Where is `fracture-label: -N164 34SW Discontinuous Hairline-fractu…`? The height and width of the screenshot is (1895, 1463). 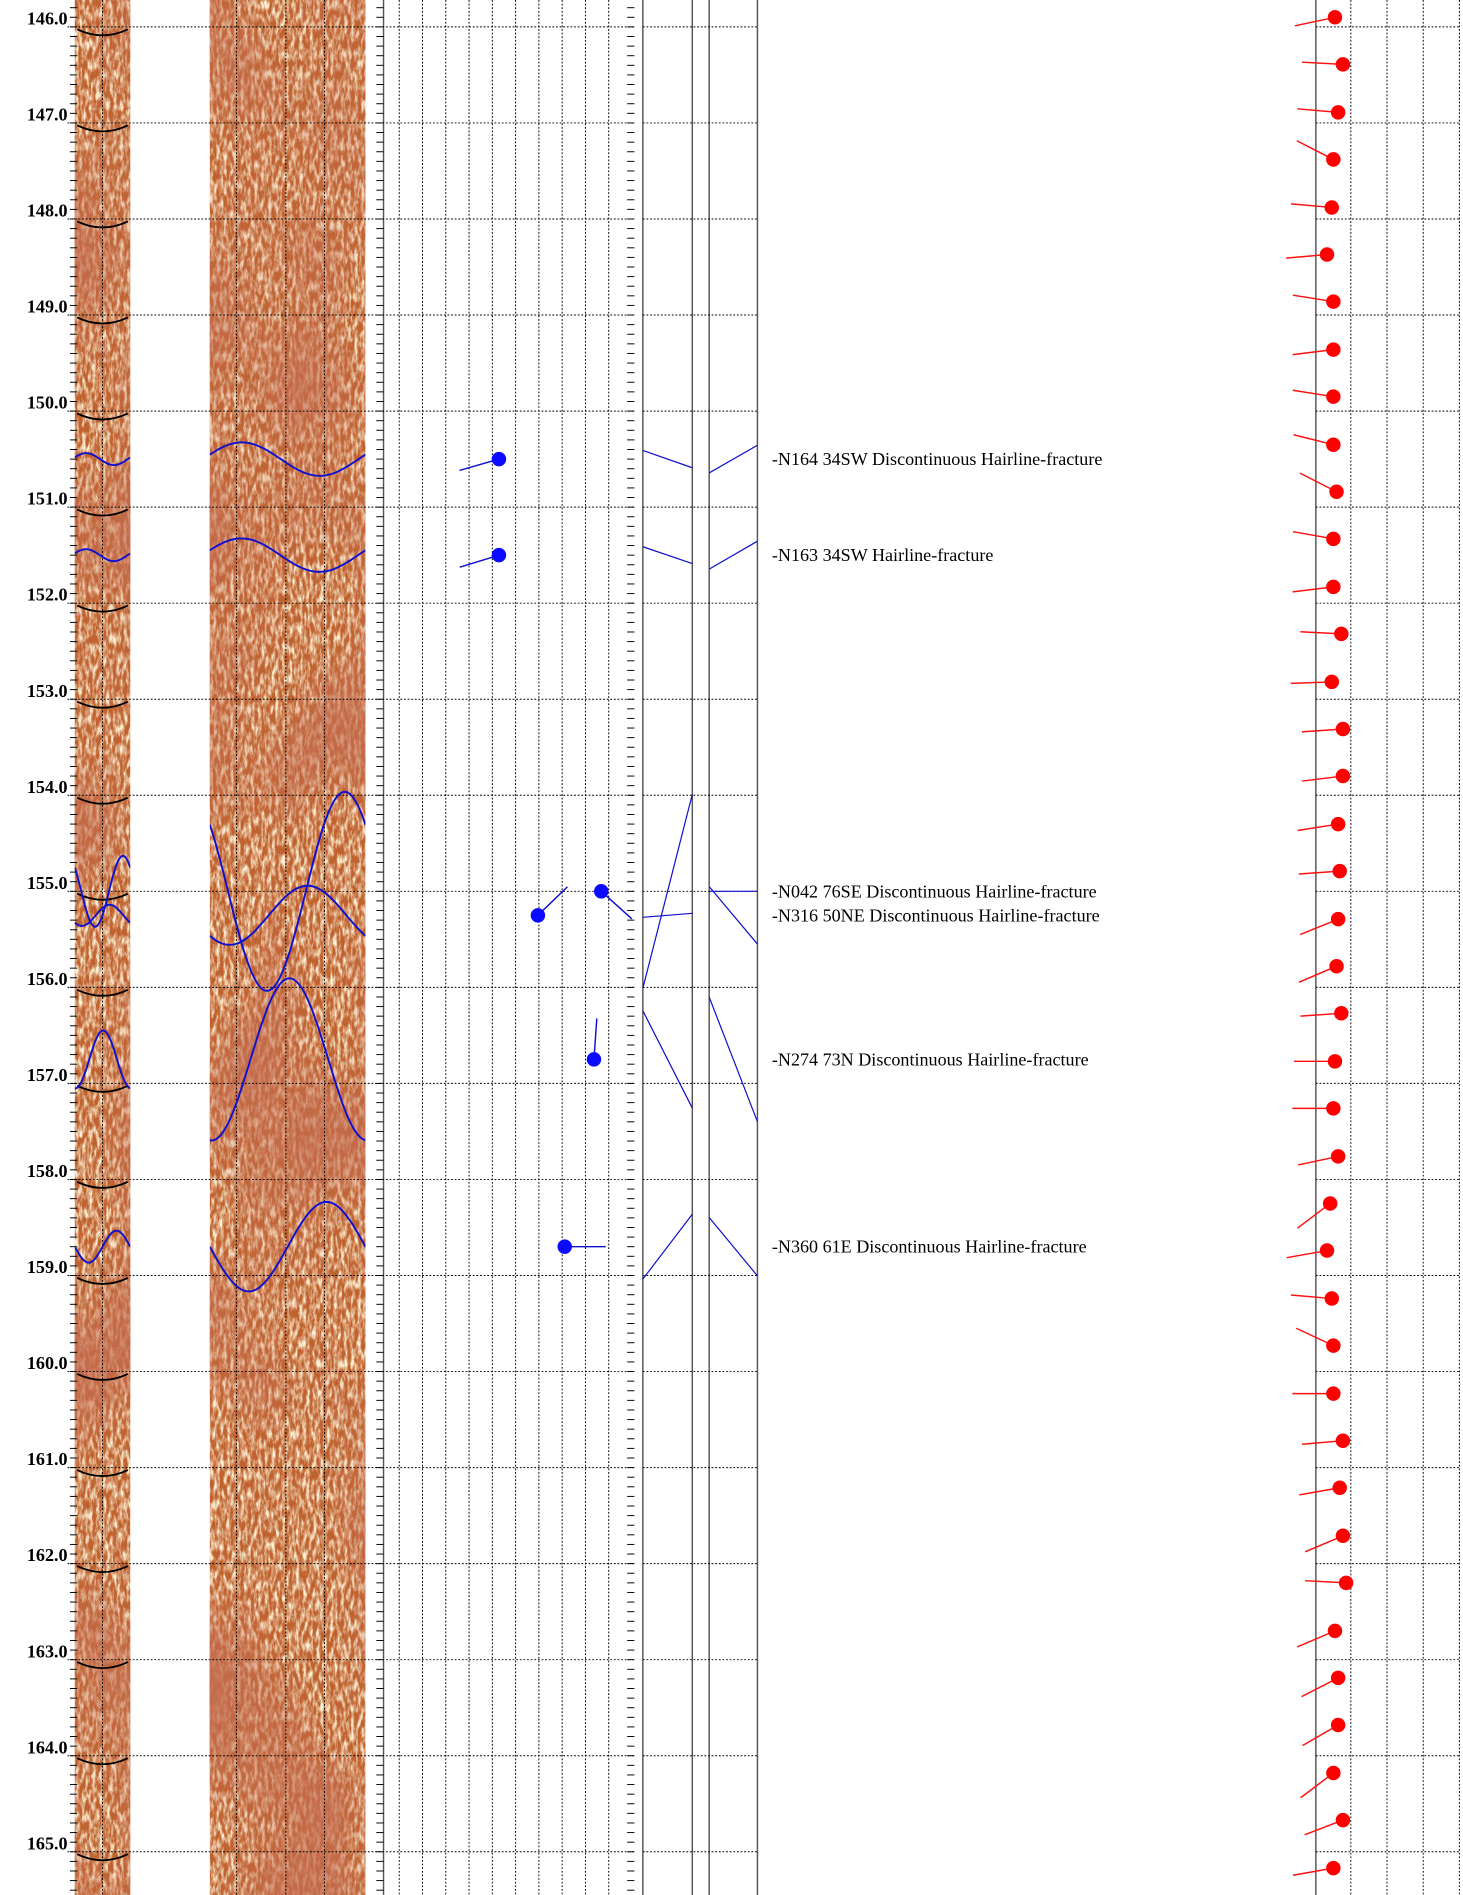
fracture-label: -N164 34SW Discontinuous Hairline-fractu… is located at coordinates (937, 459).